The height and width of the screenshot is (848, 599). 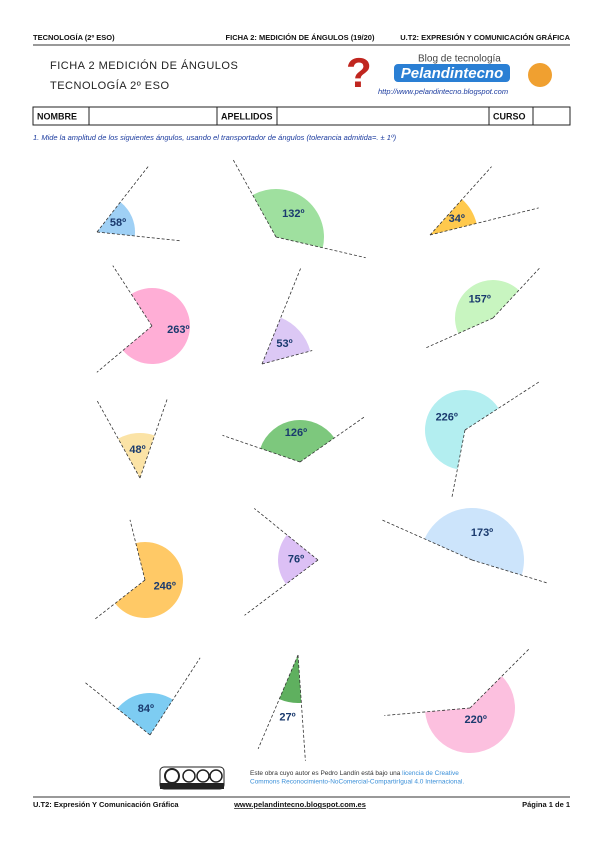 I want to click on name-table: NOMBRE APELLIDOS CURSO, so click(x=301, y=116).